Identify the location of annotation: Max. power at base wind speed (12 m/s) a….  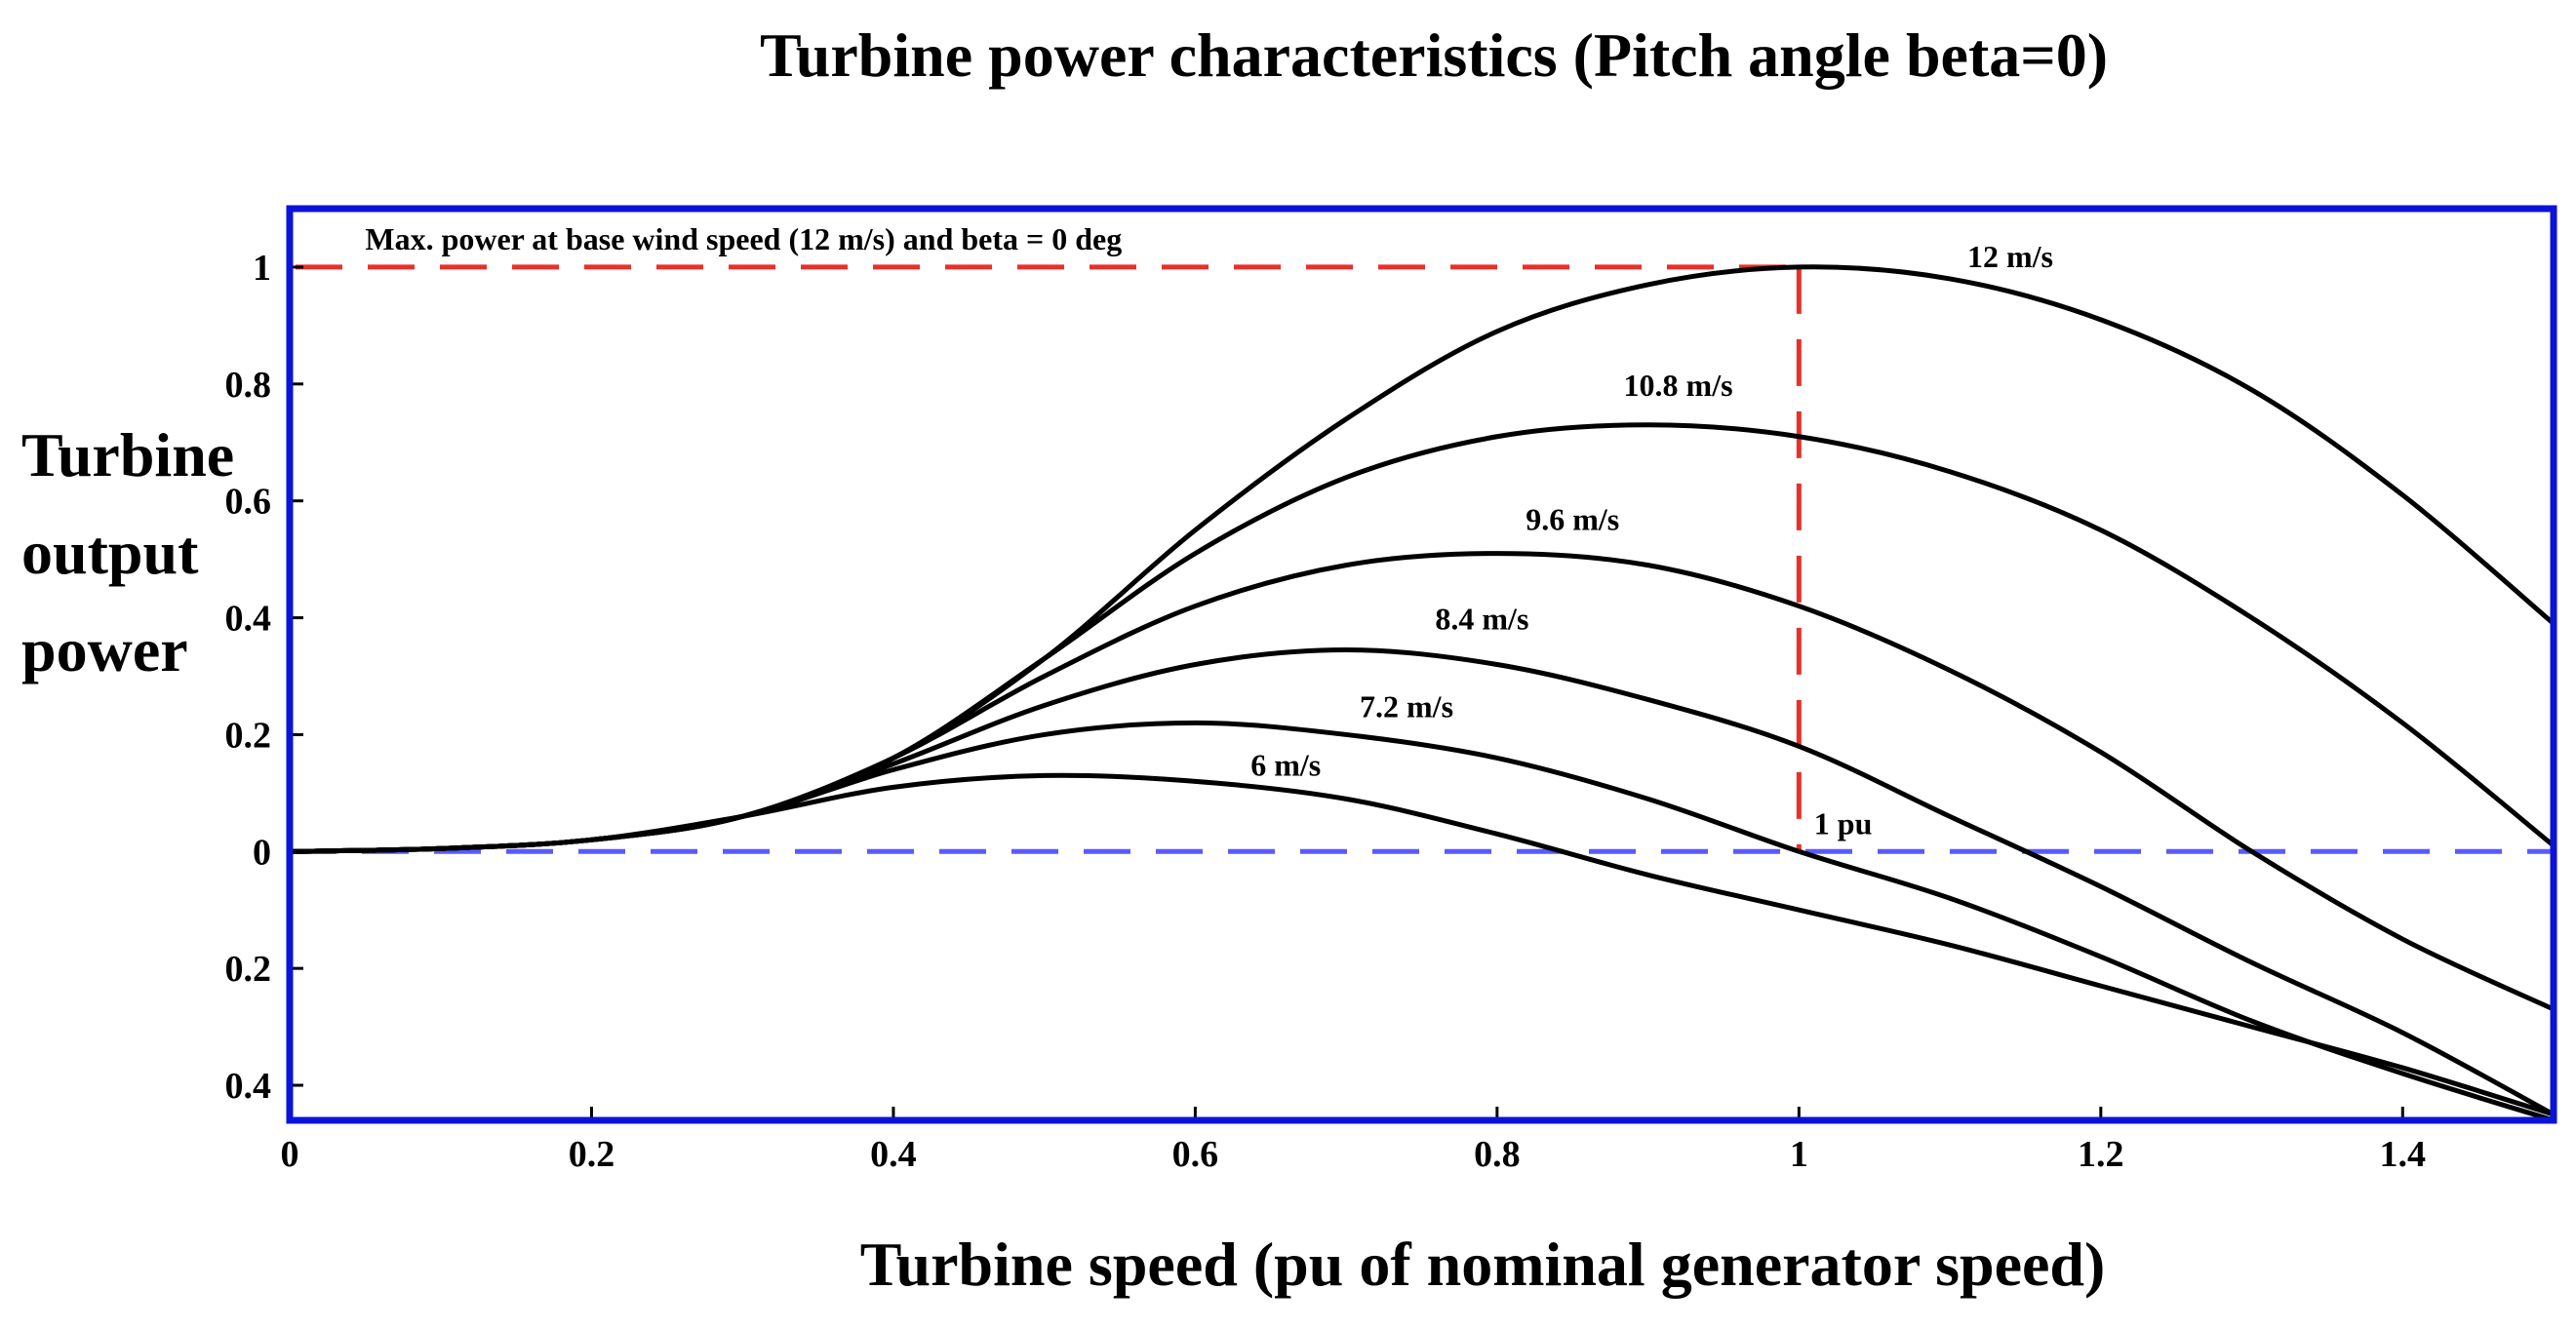
(743, 238).